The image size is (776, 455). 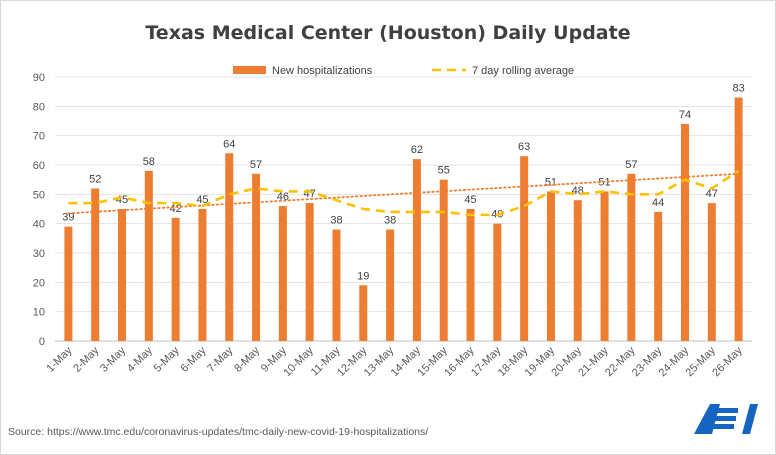 I want to click on data-label: 51, so click(x=551, y=182).